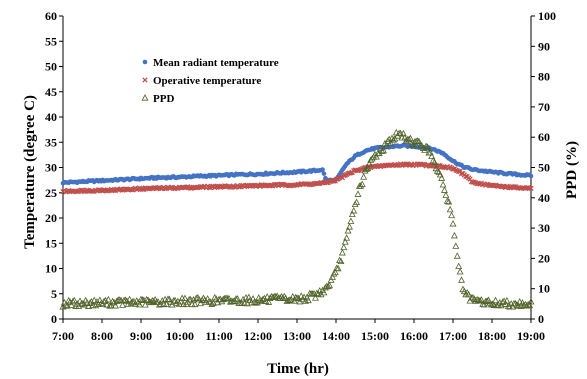 The image size is (587, 379). I want to click on left-tick-label: 50, so click(51, 67).